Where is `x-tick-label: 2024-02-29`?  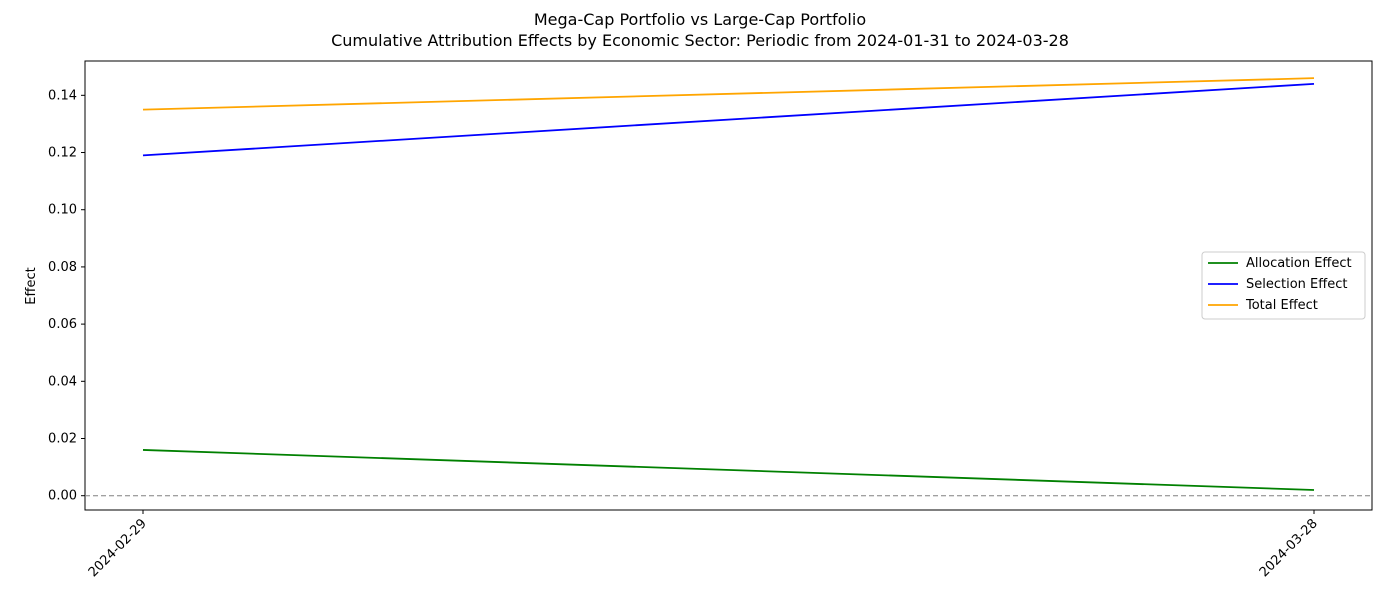 x-tick-label: 2024-02-29 is located at coordinates (118, 548).